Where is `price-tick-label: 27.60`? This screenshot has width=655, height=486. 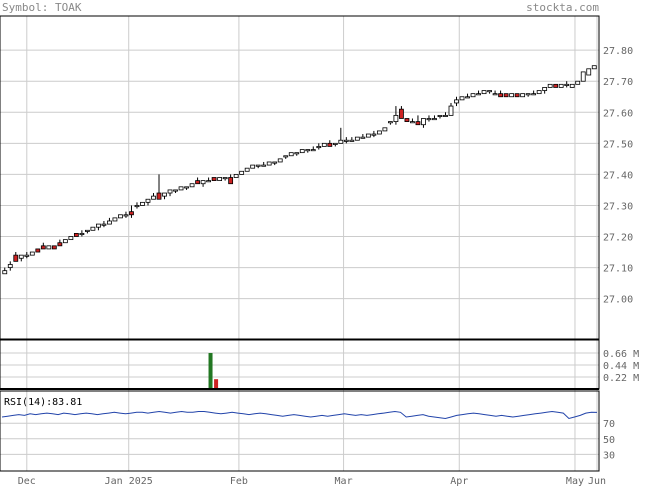 price-tick-label: 27.60 is located at coordinates (618, 113).